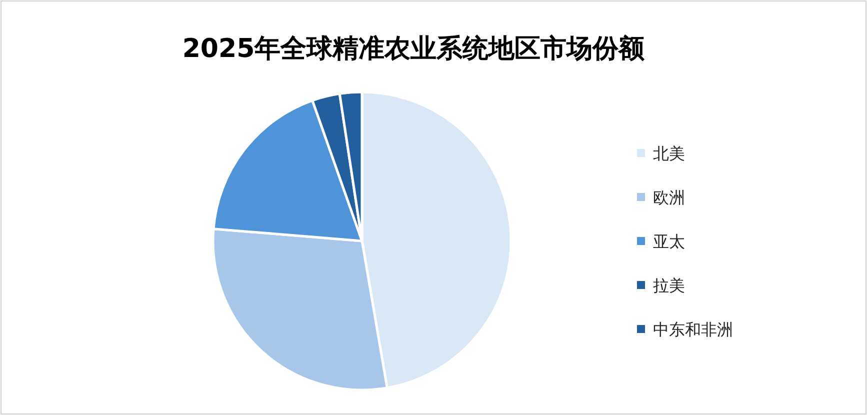 Image resolution: width=867 pixels, height=415 pixels. I want to click on legend-label: 亚太, so click(669, 241).